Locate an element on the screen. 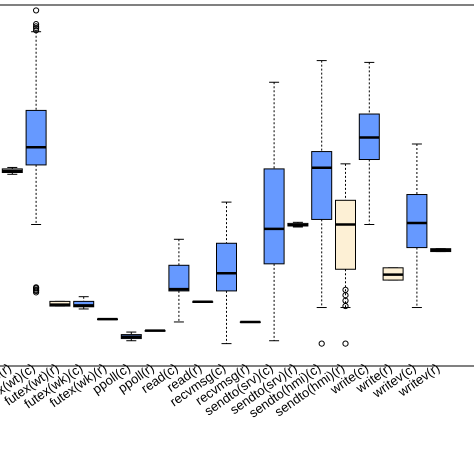 This screenshot has width=474, height=474. box-write-r is located at coordinates (393, 274).